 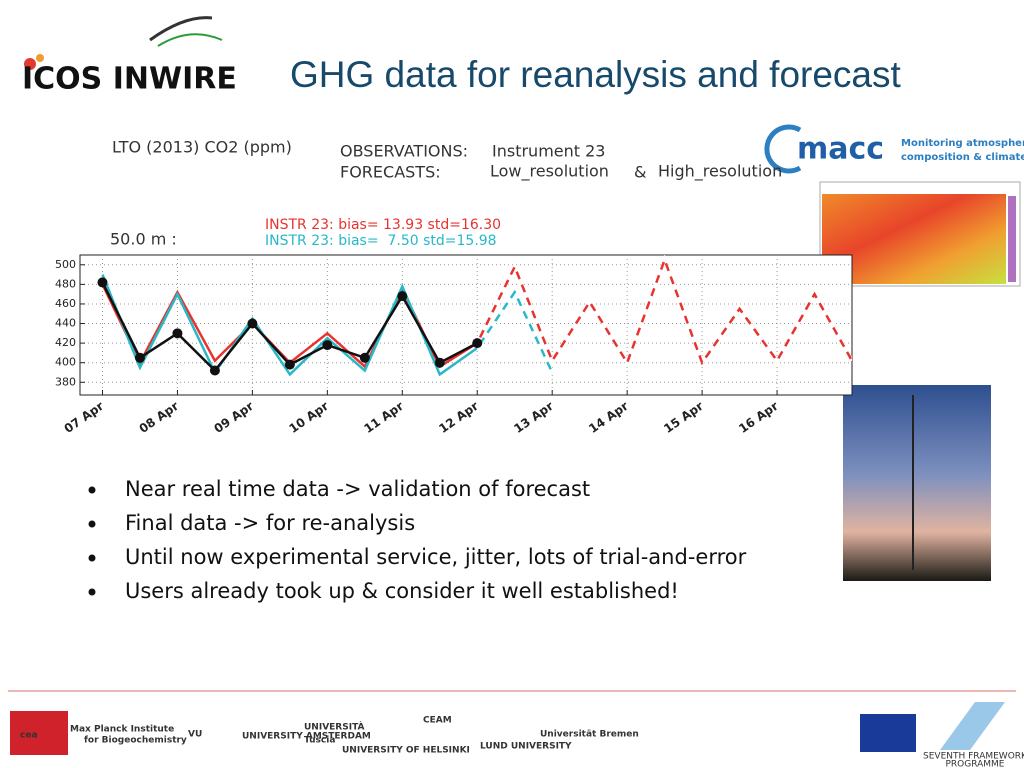 What do you see at coordinates (888, 733) in the screenshot?
I see `eu-flag` at bounding box center [888, 733].